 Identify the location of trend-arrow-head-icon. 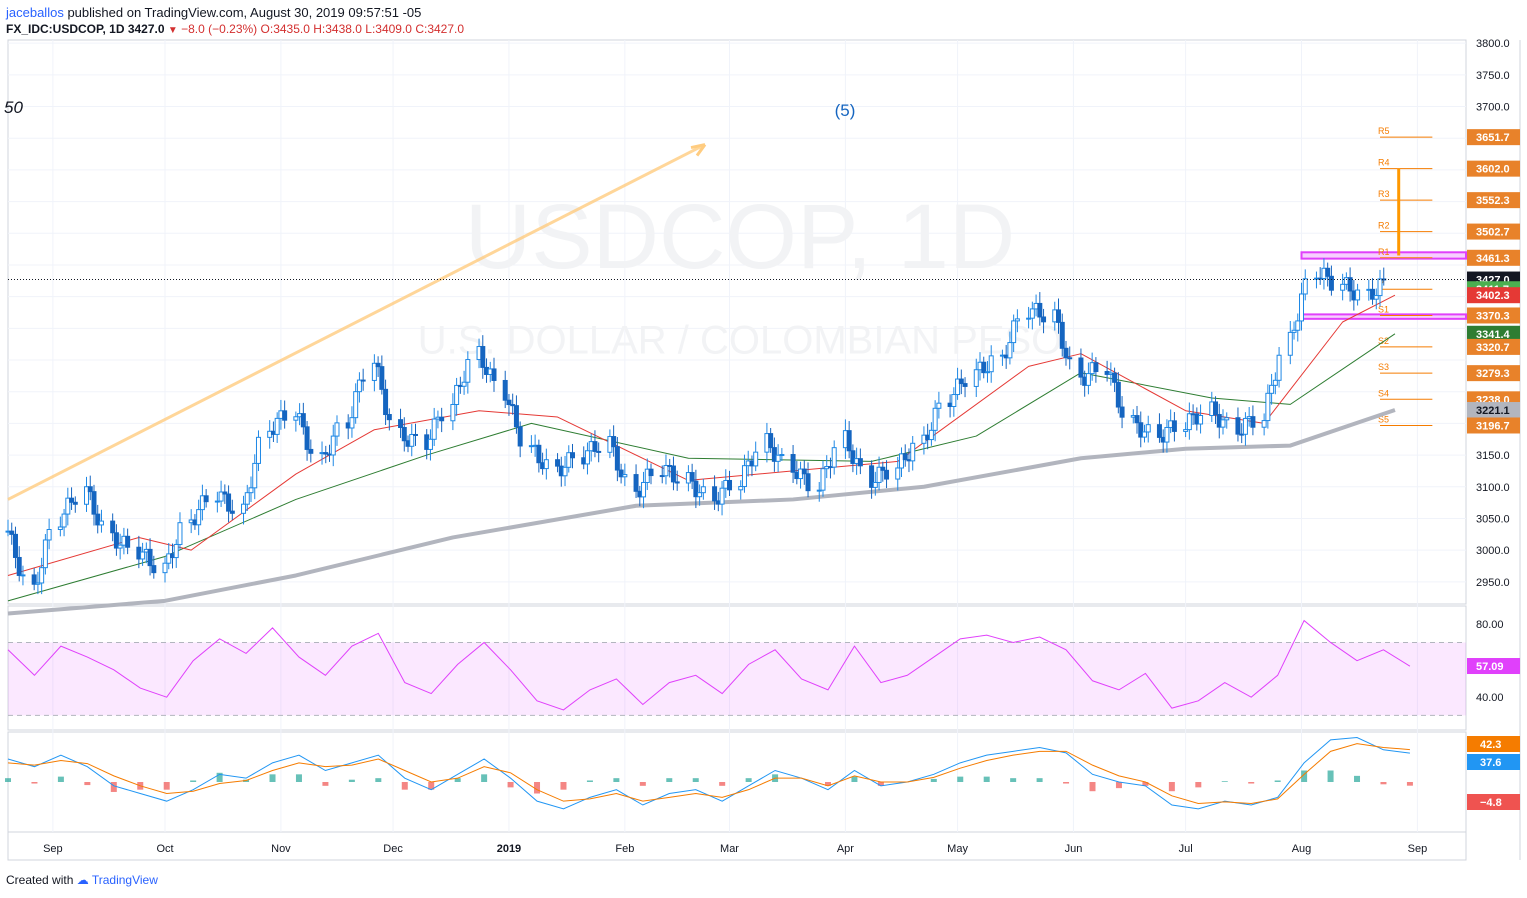
(698, 150).